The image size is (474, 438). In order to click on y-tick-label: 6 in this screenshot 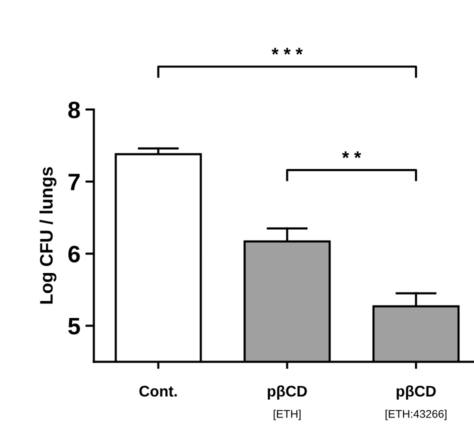, I will do `click(74, 254)`.